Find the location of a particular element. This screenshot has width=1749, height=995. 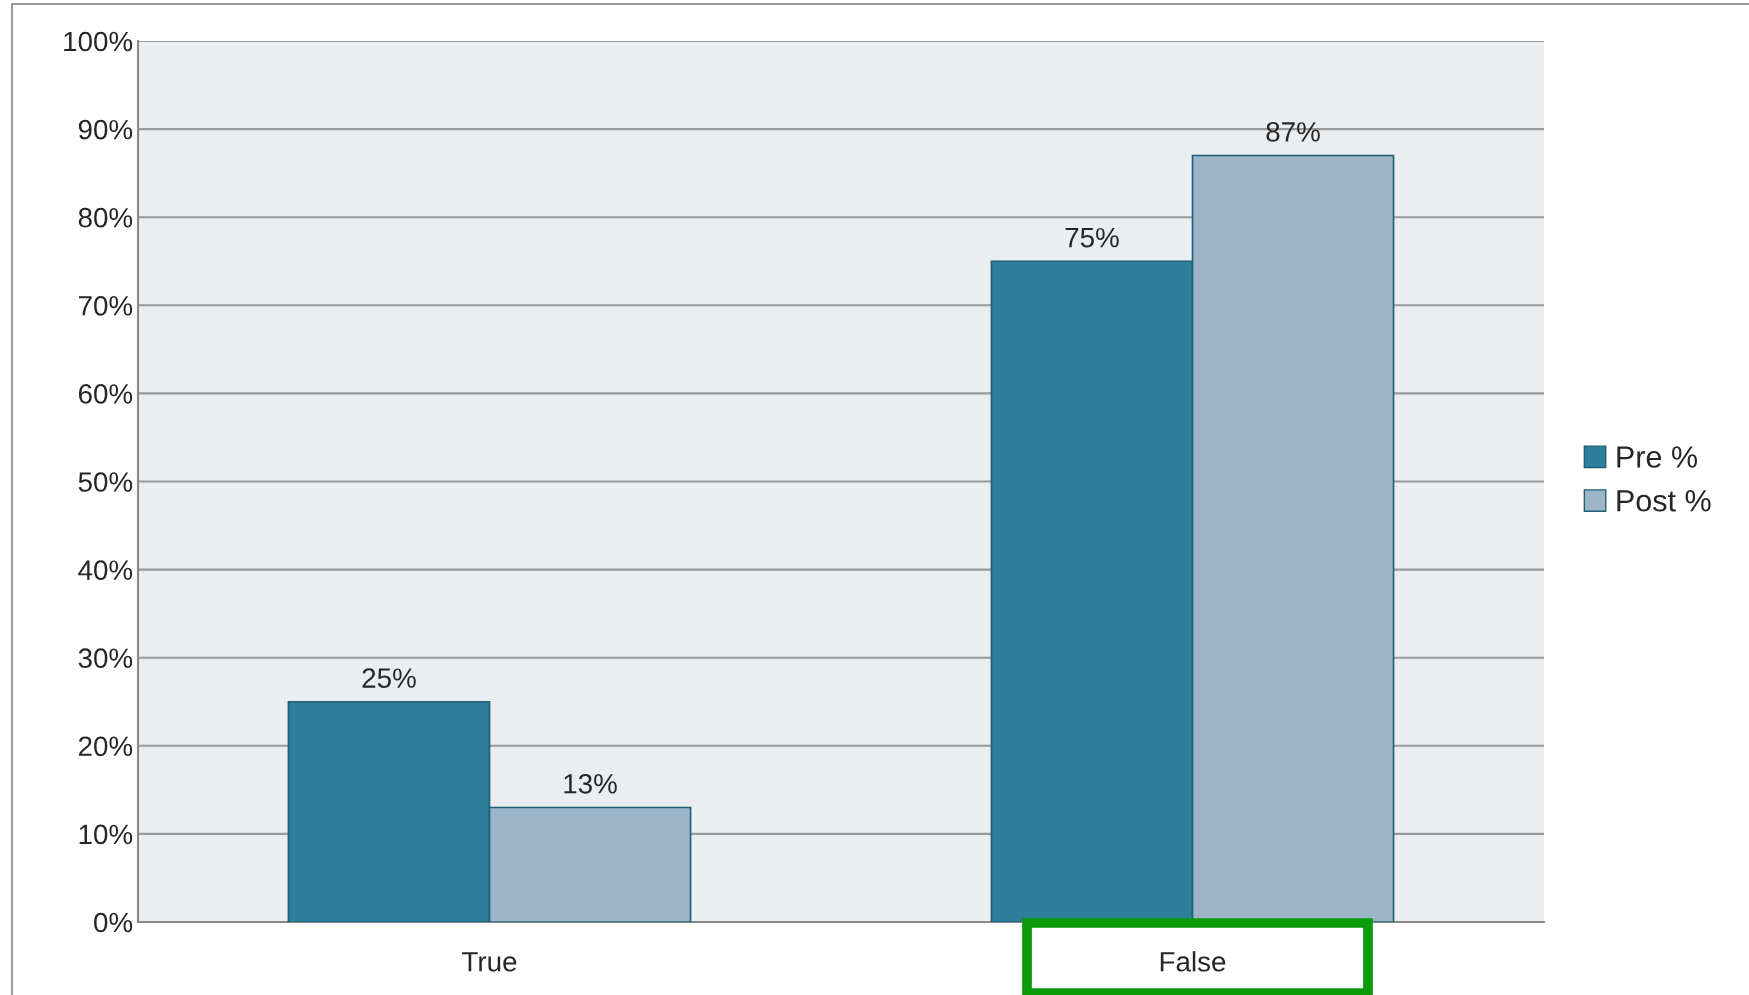

y-tick-label: 70% is located at coordinates (105, 305).